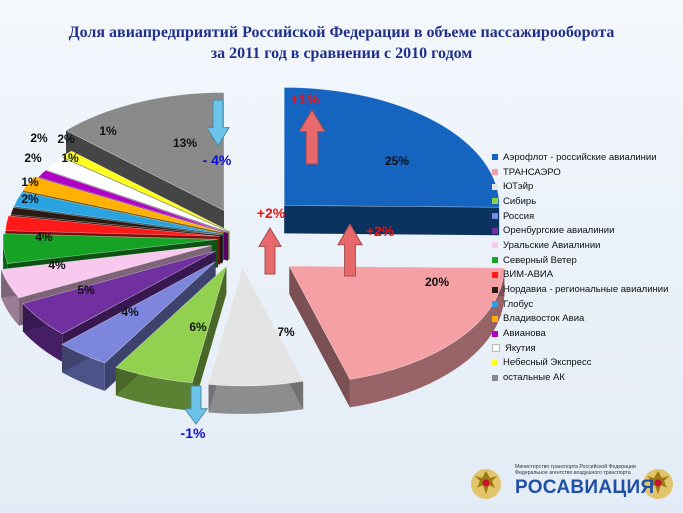  Describe the element at coordinates (658, 484) in the screenshot. I see `eagle-emblem-right-icon` at that location.